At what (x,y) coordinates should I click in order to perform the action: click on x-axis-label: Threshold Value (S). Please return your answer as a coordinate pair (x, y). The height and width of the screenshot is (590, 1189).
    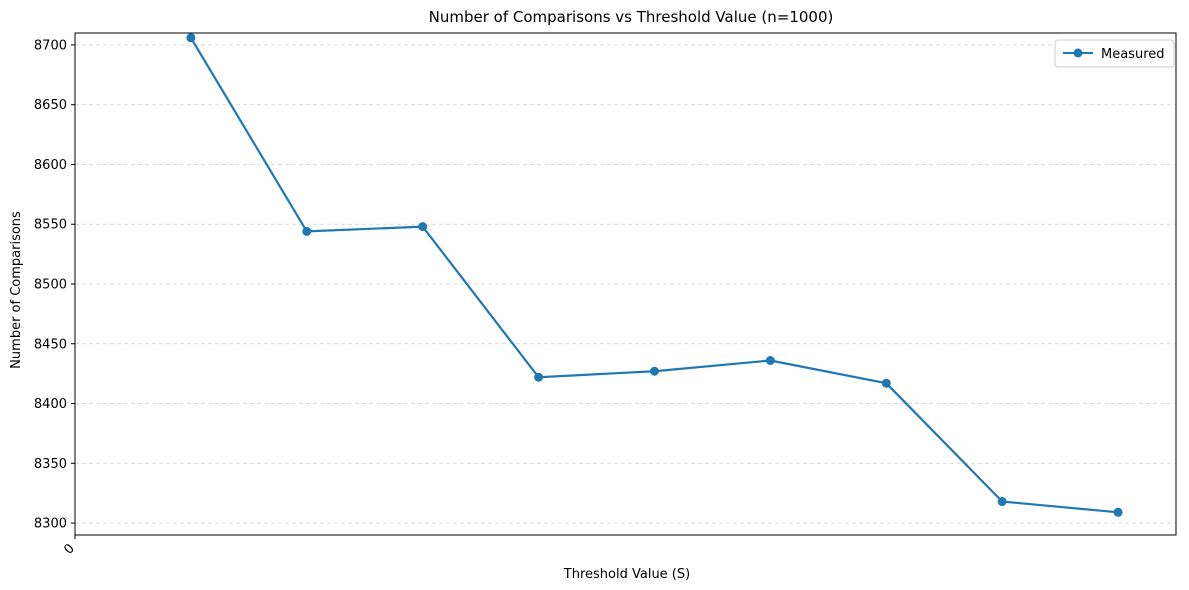
    Looking at the image, I should click on (626, 574).